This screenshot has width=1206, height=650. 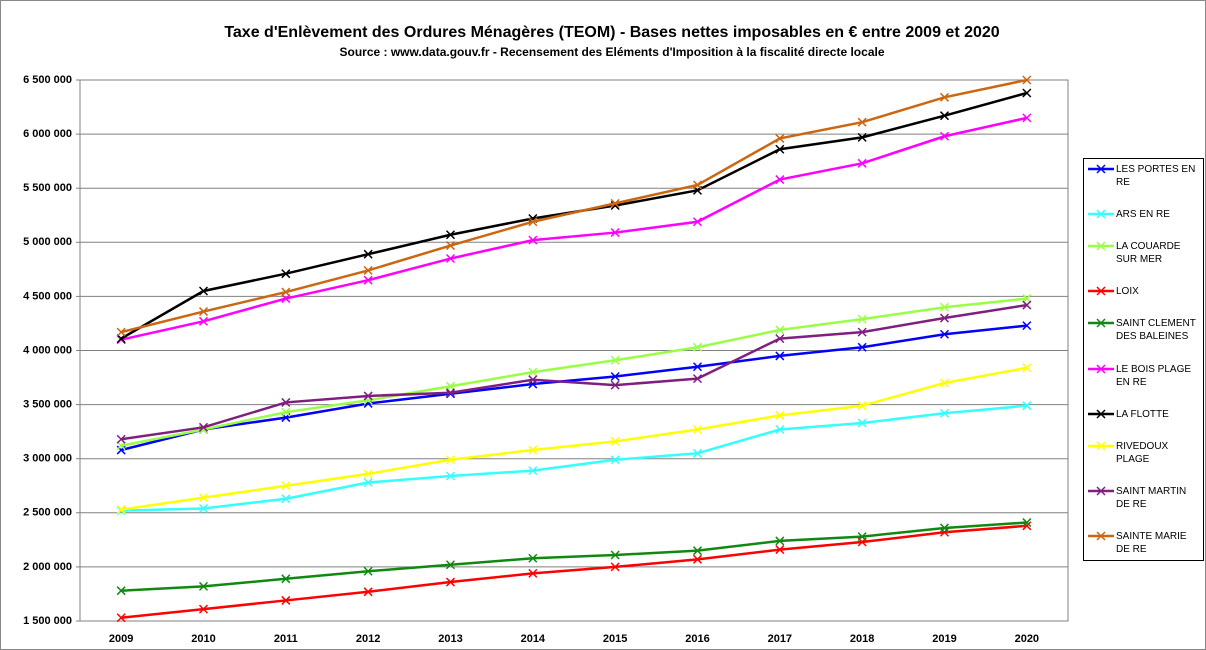 What do you see at coordinates (1143, 330) in the screenshot?
I see `legend-item: SAINT CLEMENT DES BALEINES` at bounding box center [1143, 330].